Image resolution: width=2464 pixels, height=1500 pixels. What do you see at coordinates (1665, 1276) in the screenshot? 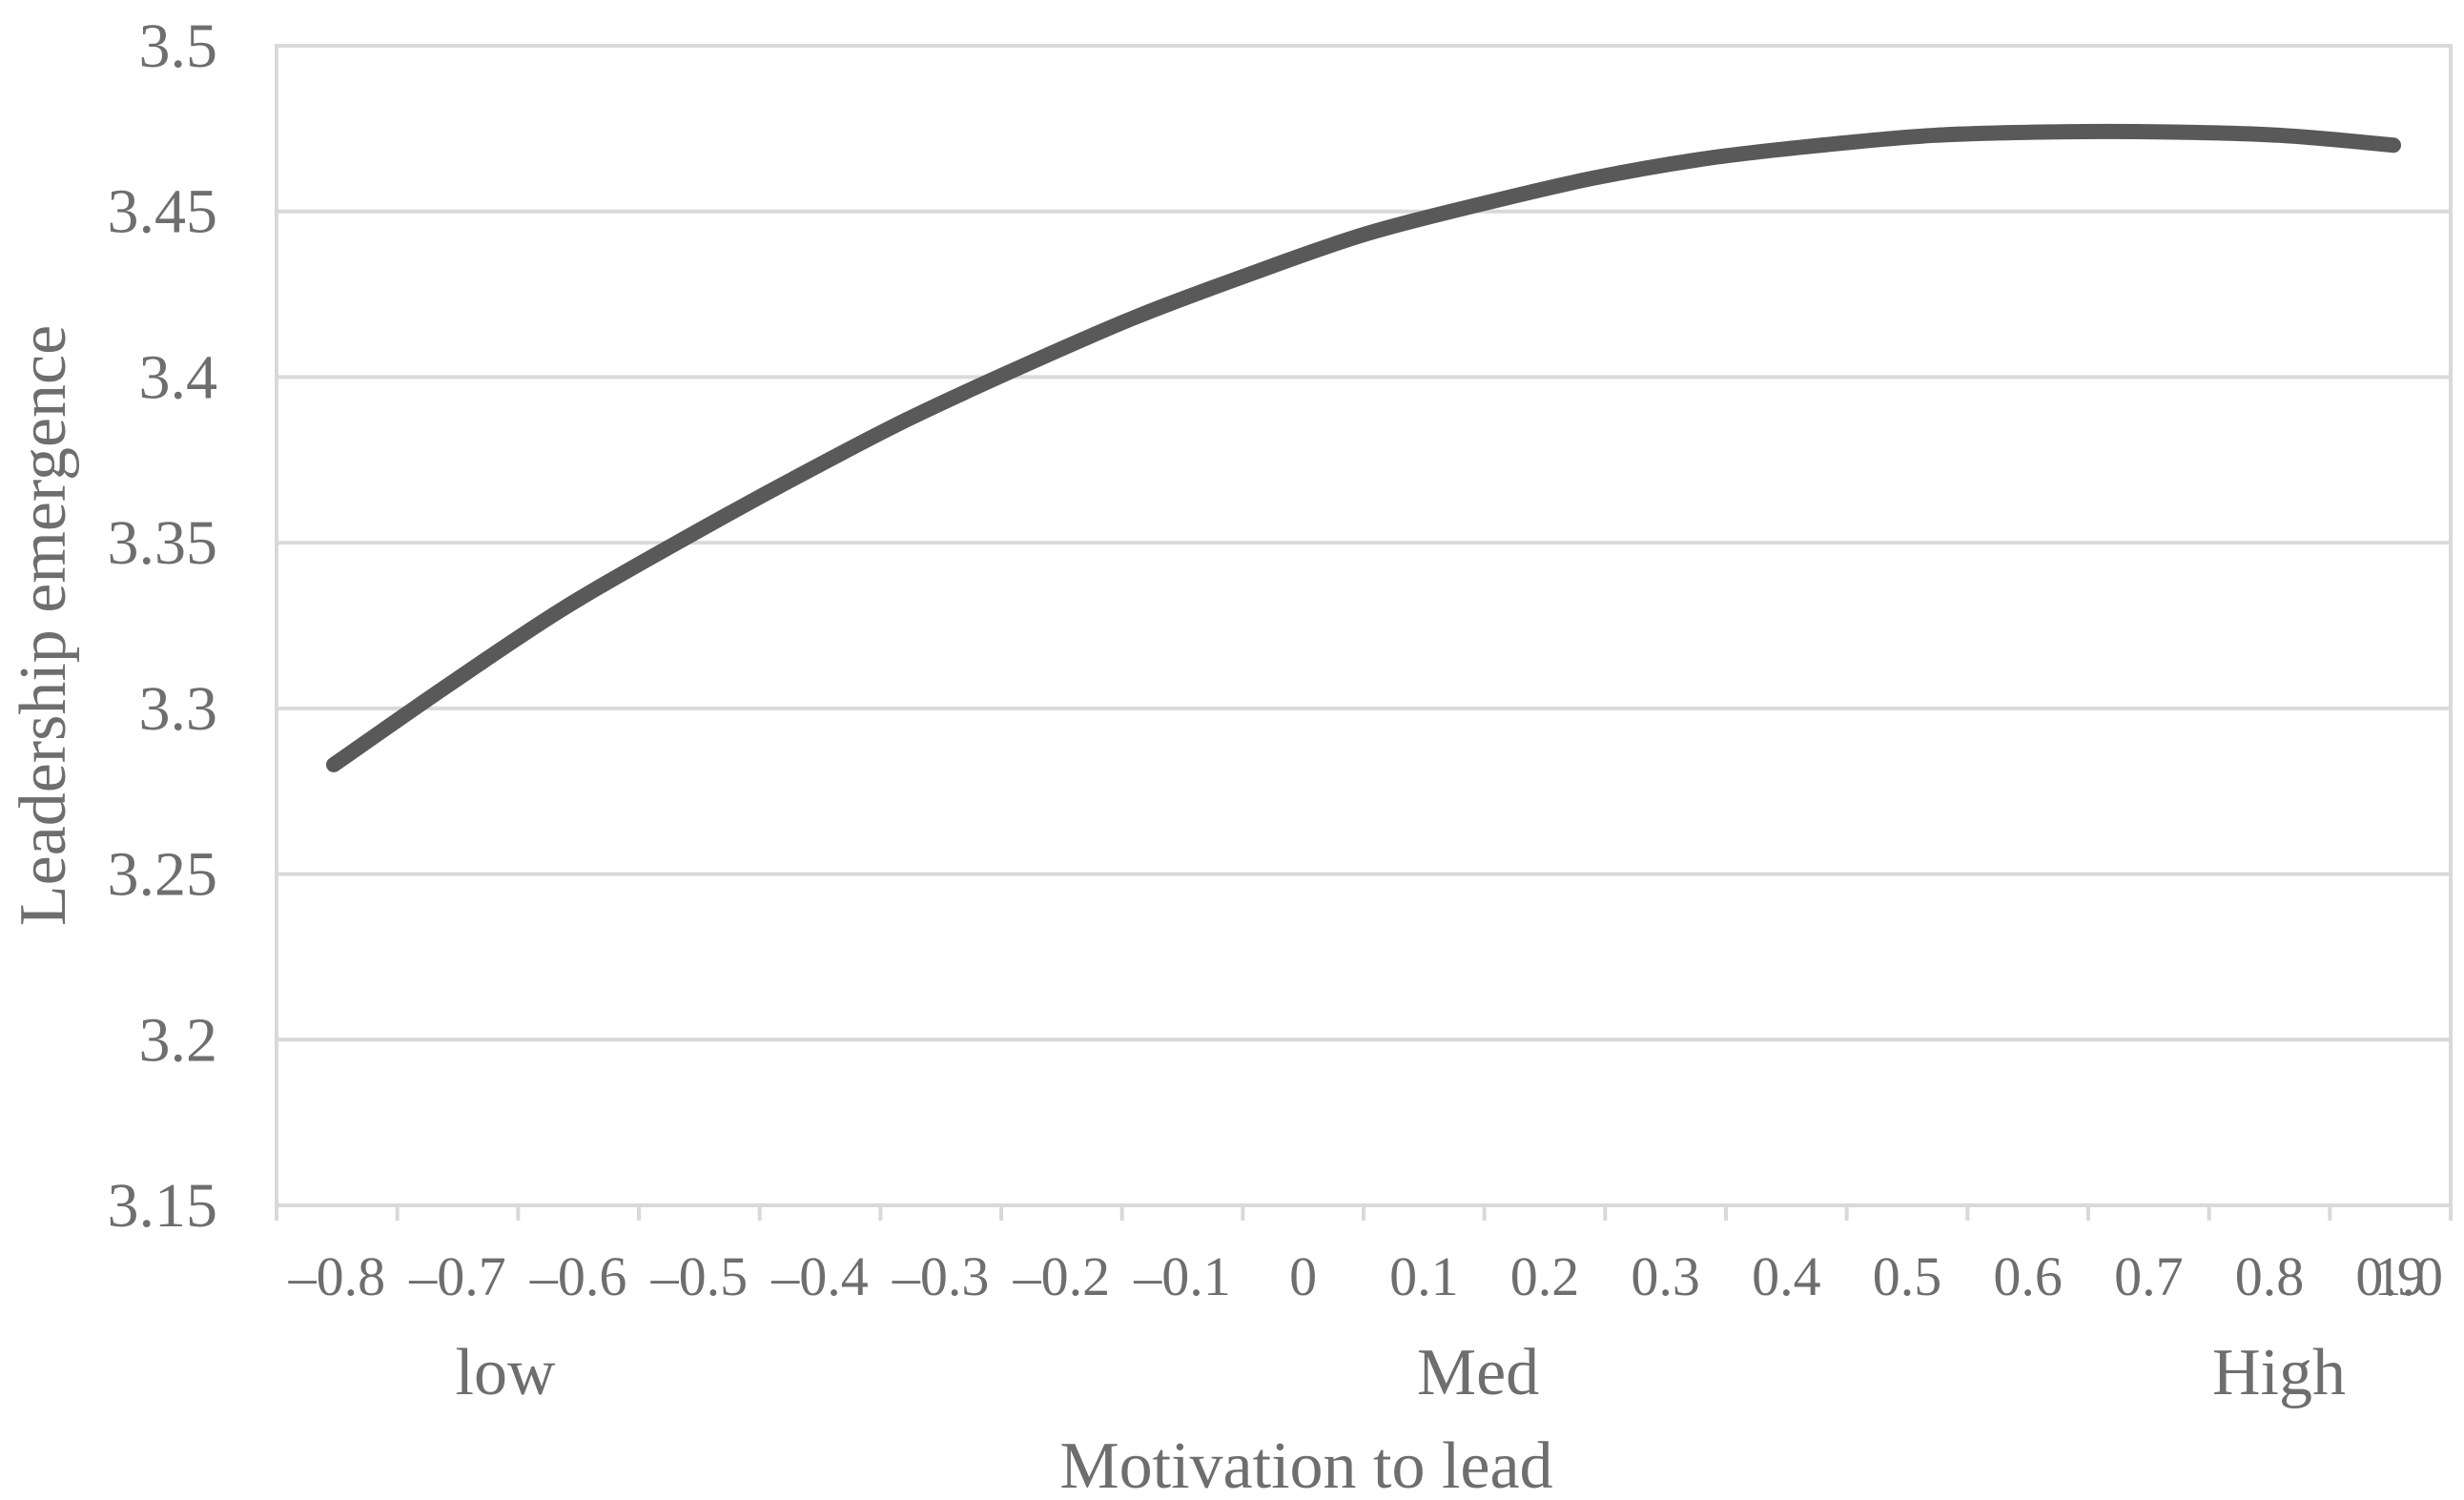
I see `x-tick-label: 0.3` at bounding box center [1665, 1276].